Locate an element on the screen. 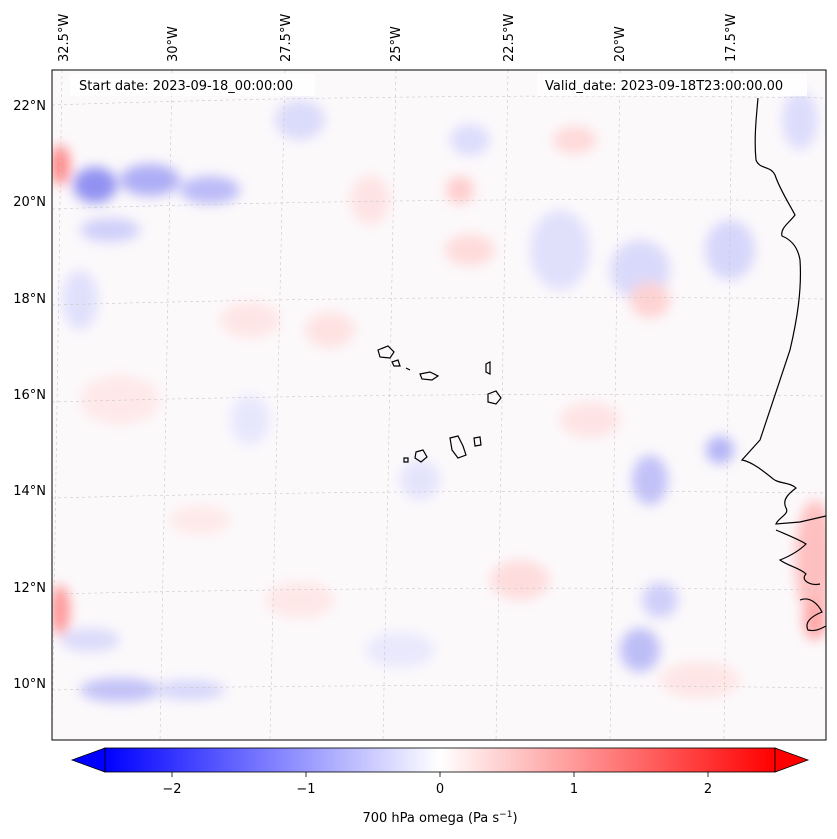  lat-label: 20°N is located at coordinates (29, 202).